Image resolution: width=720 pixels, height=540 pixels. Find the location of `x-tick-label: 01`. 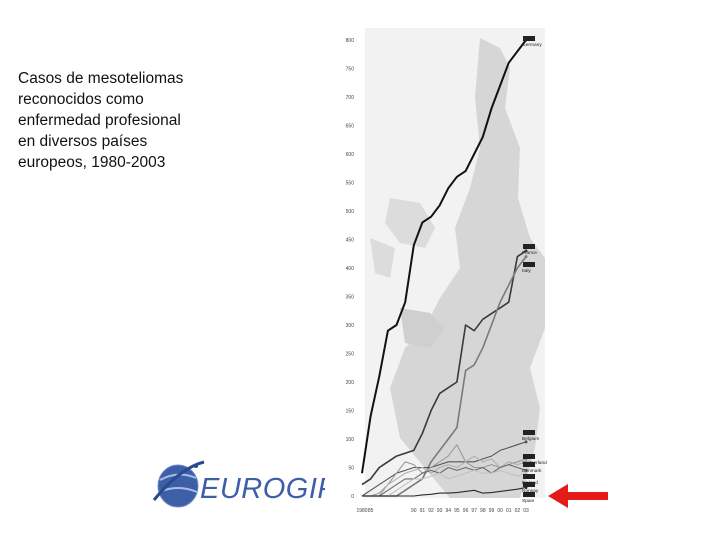

x-tick-label: 01 is located at coordinates (509, 511).